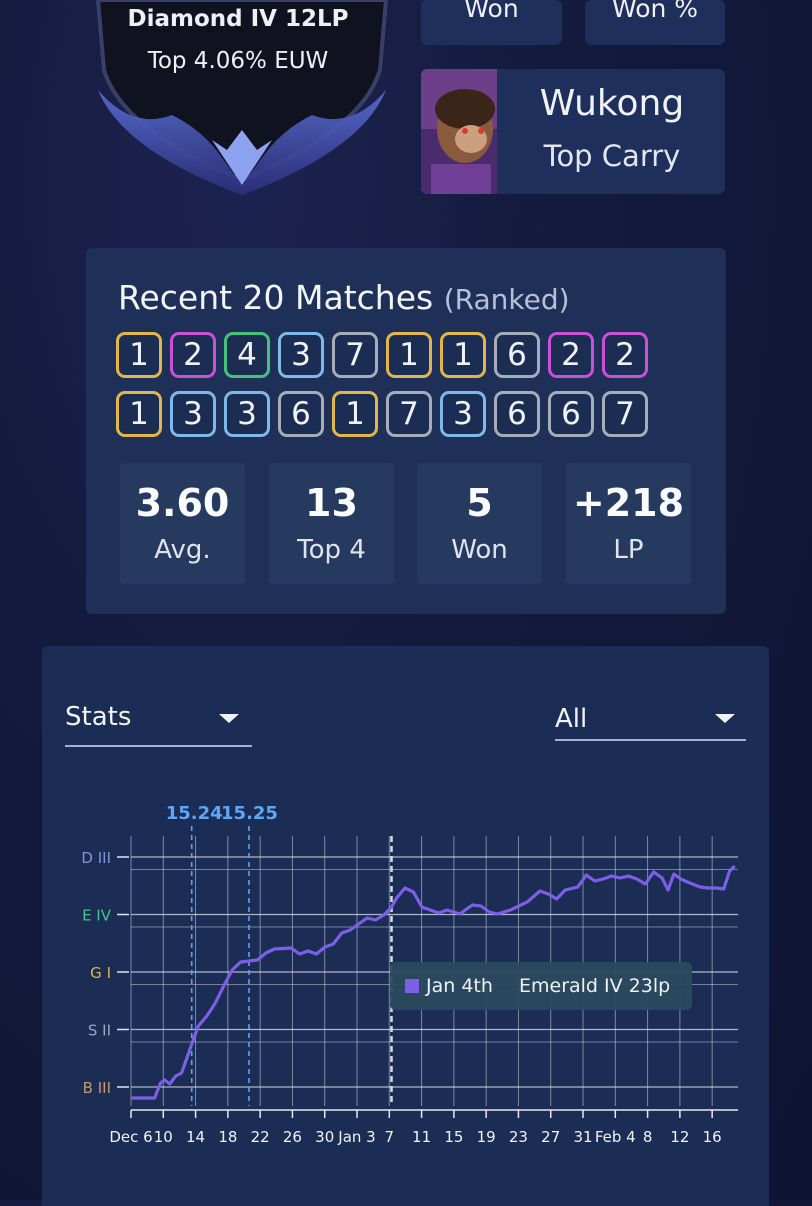  What do you see at coordinates (648, 1137) in the screenshot?
I see `x-tick-label: 8` at bounding box center [648, 1137].